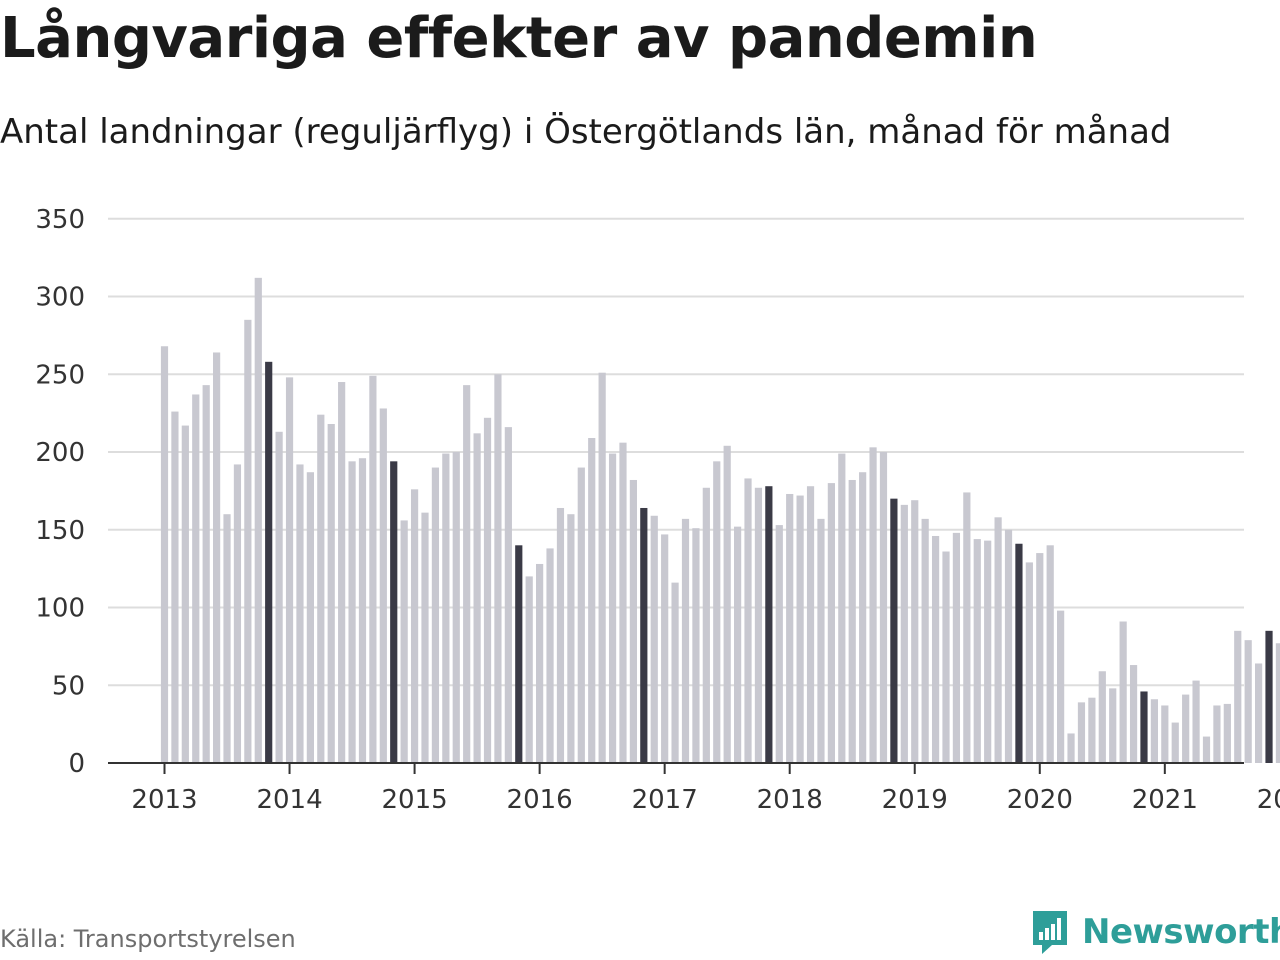 The image size is (1280, 960). What do you see at coordinates (1268, 800) in the screenshot?
I see `x-tick-label: 2022` at bounding box center [1268, 800].